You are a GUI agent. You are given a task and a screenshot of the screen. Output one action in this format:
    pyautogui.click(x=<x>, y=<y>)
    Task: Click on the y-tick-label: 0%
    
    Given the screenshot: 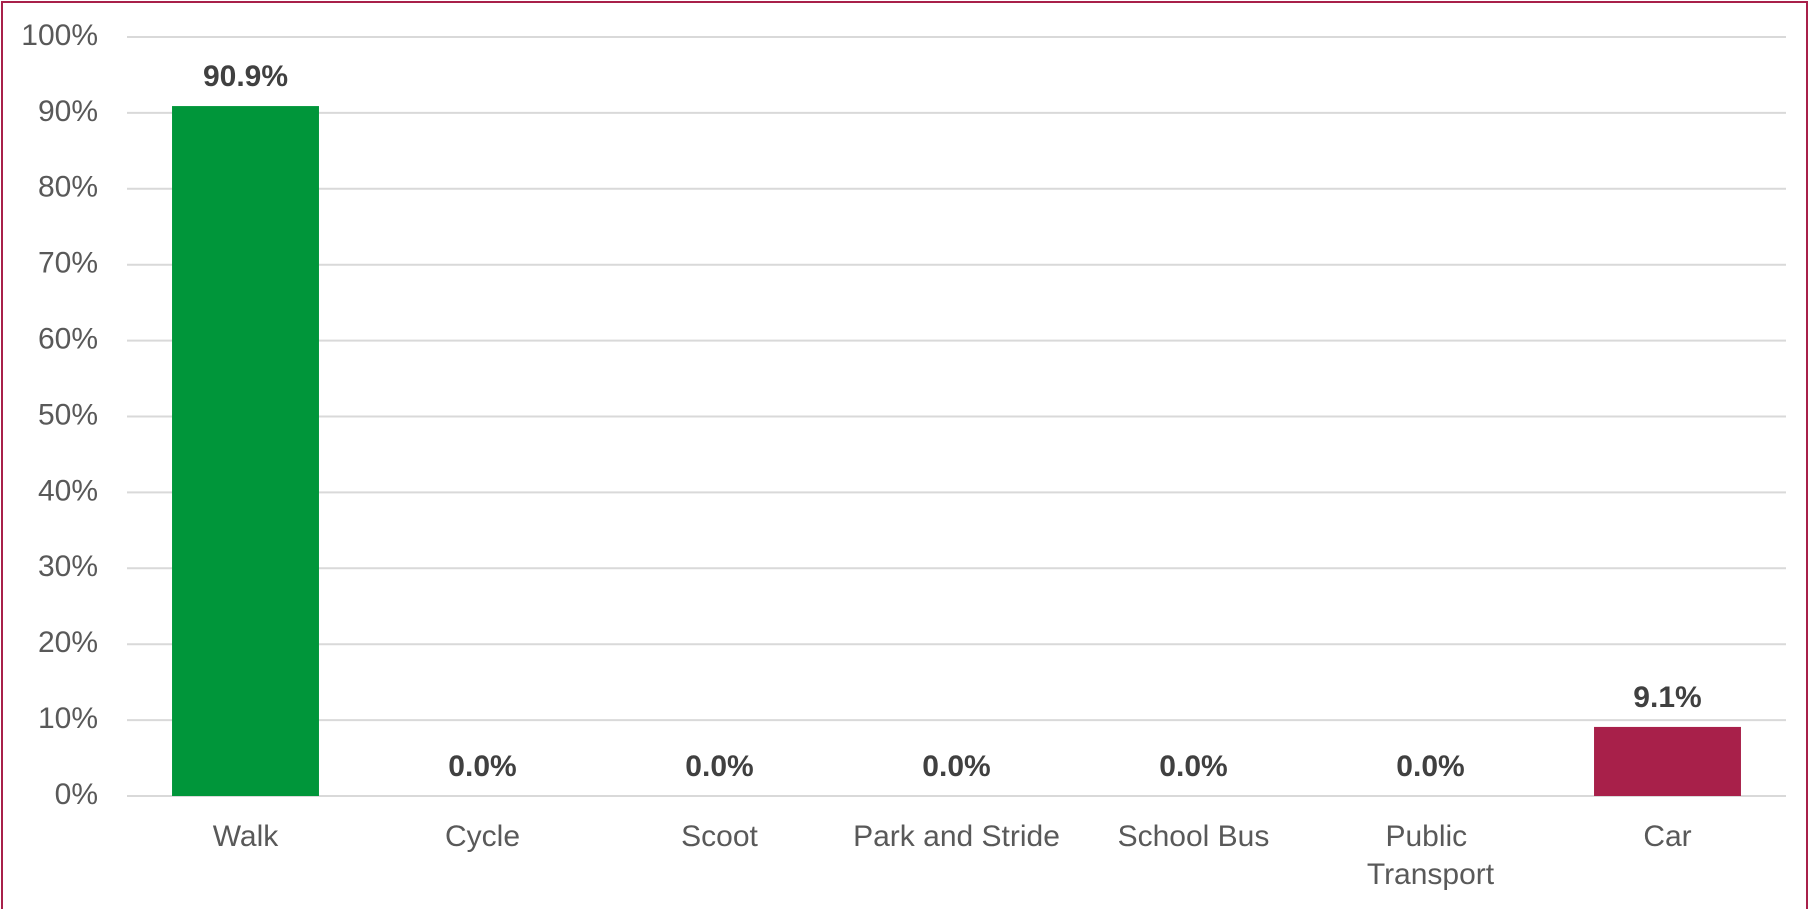 What is the action you would take?
    pyautogui.click(x=76, y=794)
    